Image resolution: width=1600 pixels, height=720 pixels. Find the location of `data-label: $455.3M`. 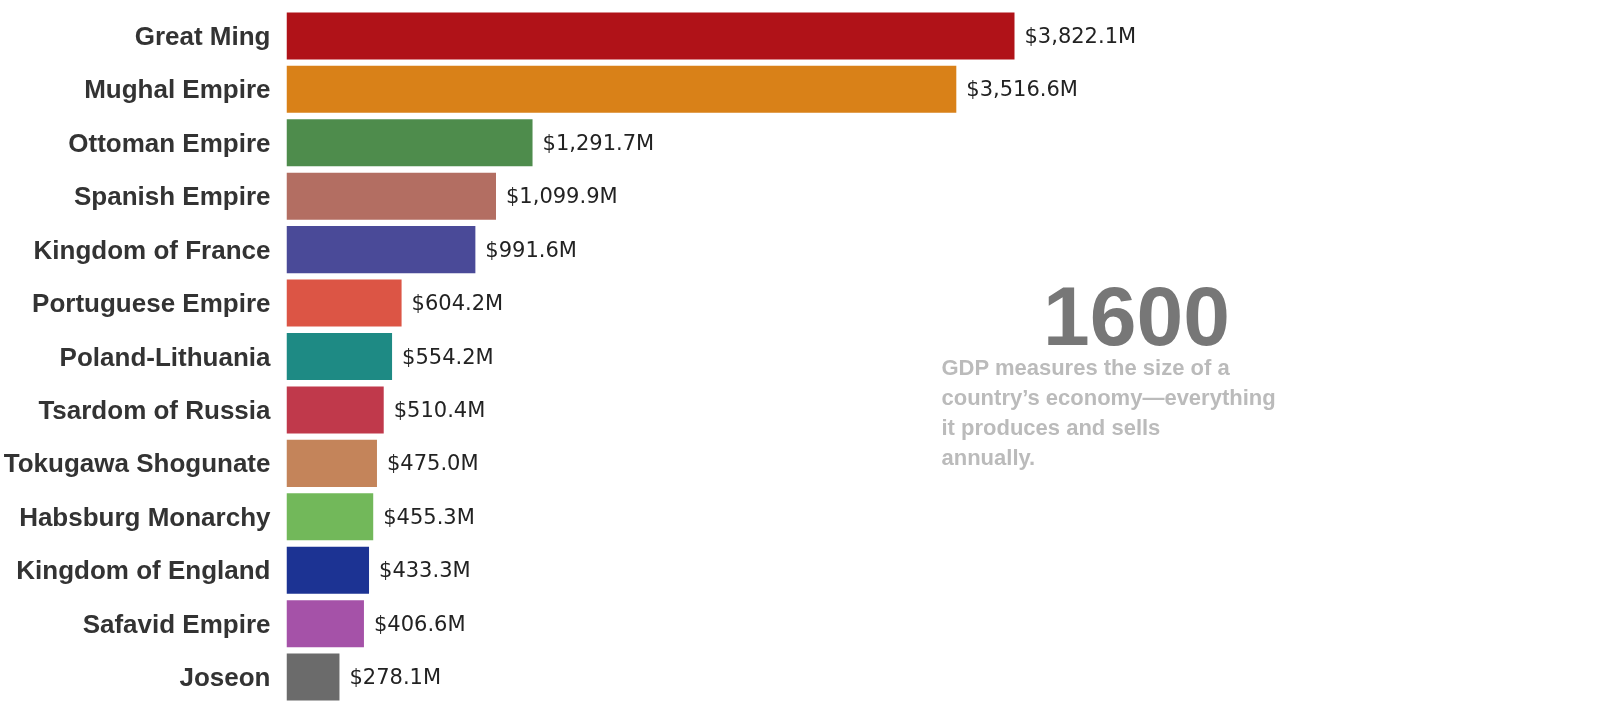

data-label: $455.3M is located at coordinates (429, 516).